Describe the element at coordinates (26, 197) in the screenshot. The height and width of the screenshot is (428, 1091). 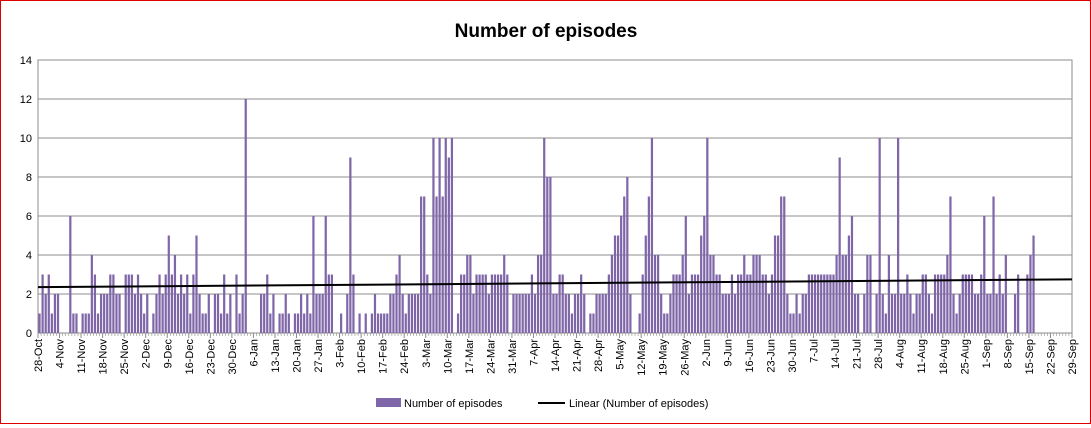
I see `y-axis: 0 2 4 6 8 10 12 14` at that location.